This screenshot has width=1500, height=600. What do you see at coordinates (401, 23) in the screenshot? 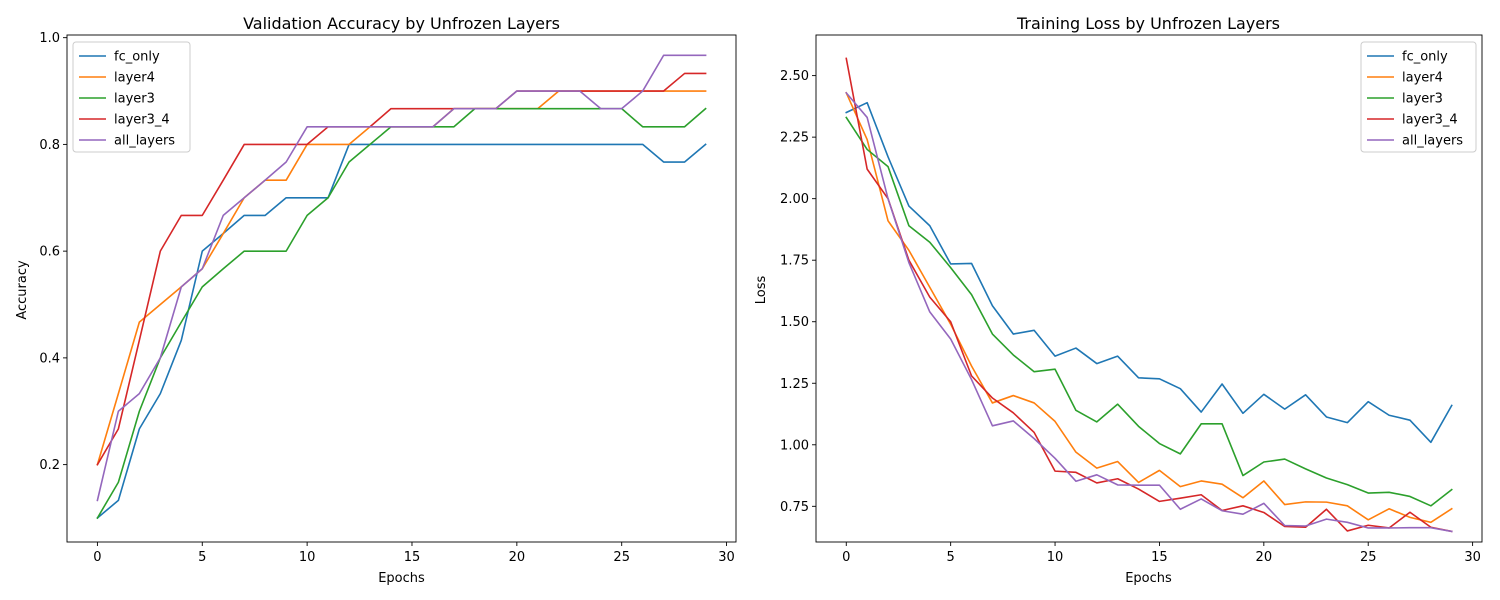
I see `chart-title: Validation Accuracy by Unfrozen Layers` at bounding box center [401, 23].